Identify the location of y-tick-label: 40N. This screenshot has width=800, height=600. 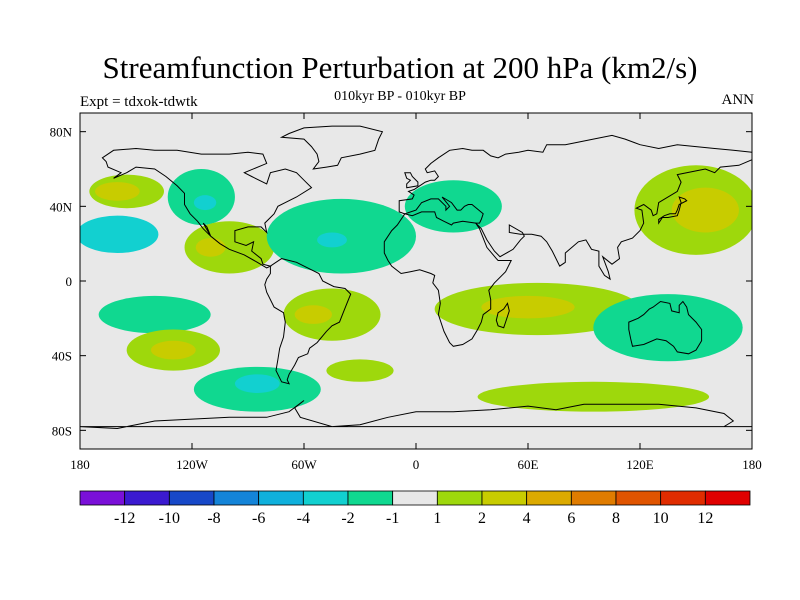
(61, 206).